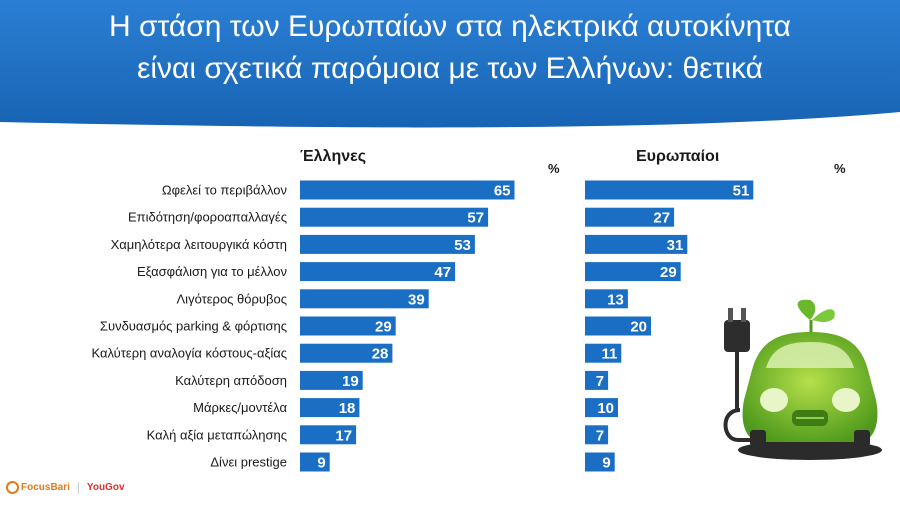 The width and height of the screenshot is (900, 505). What do you see at coordinates (199, 244) in the screenshot?
I see `category-label: Χαμηλότερα λειτουργικά κόστη` at bounding box center [199, 244].